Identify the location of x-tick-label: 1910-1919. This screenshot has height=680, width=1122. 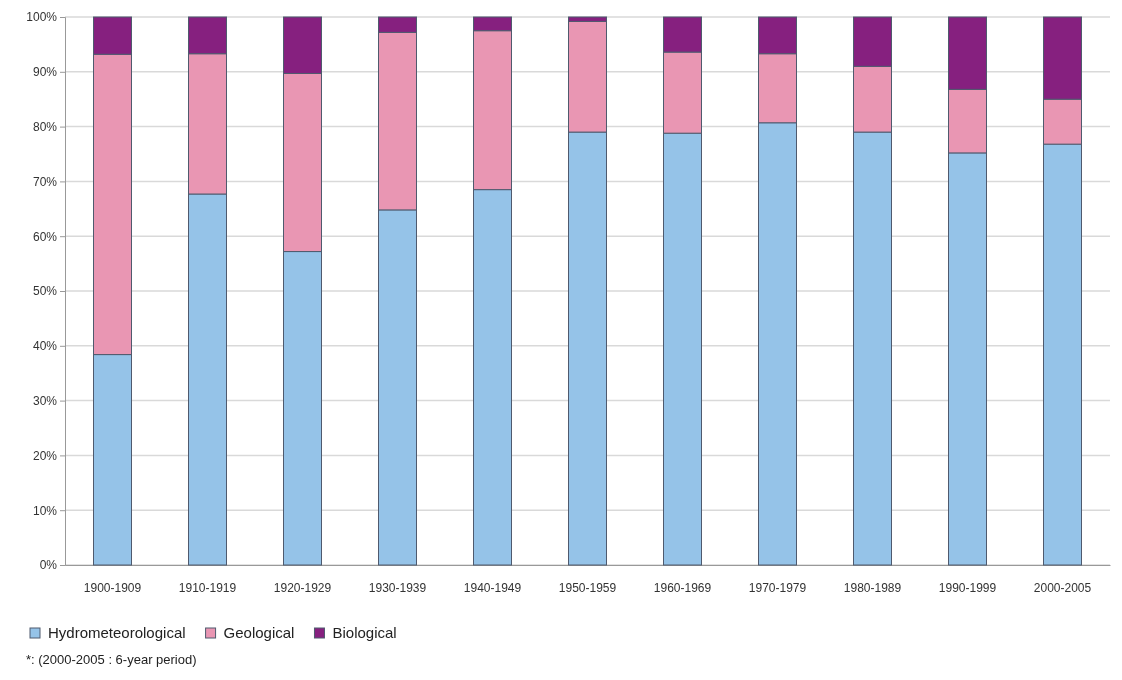
(207, 587).